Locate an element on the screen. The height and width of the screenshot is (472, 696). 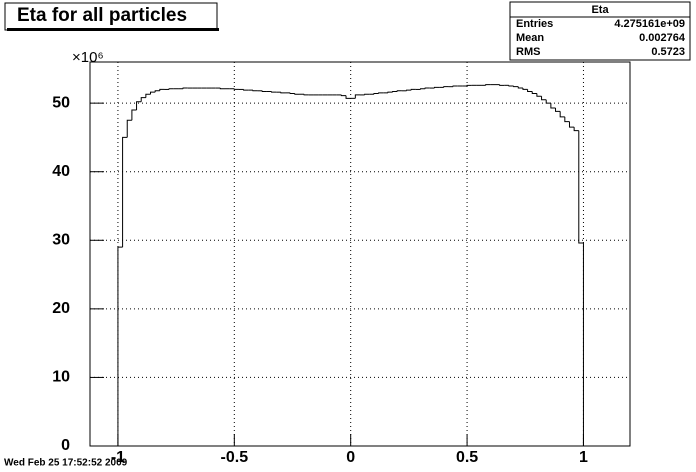
x-tick-label: 0 is located at coordinates (350, 457).